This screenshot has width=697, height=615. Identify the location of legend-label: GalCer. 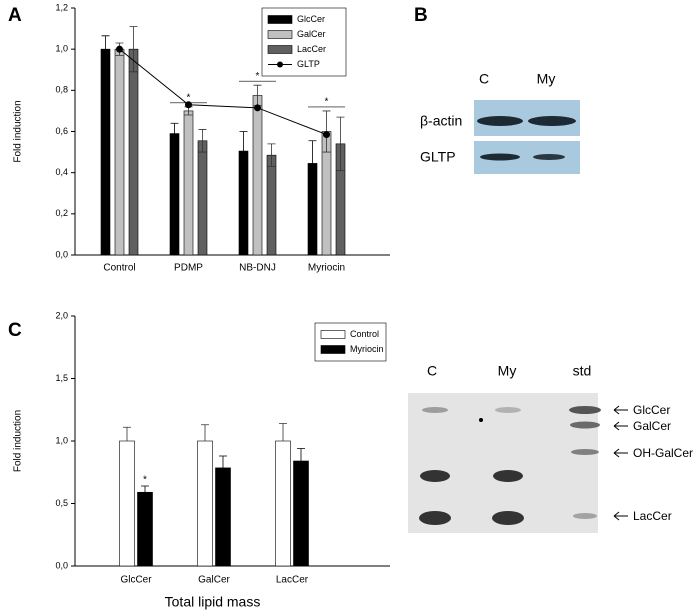
(311, 34).